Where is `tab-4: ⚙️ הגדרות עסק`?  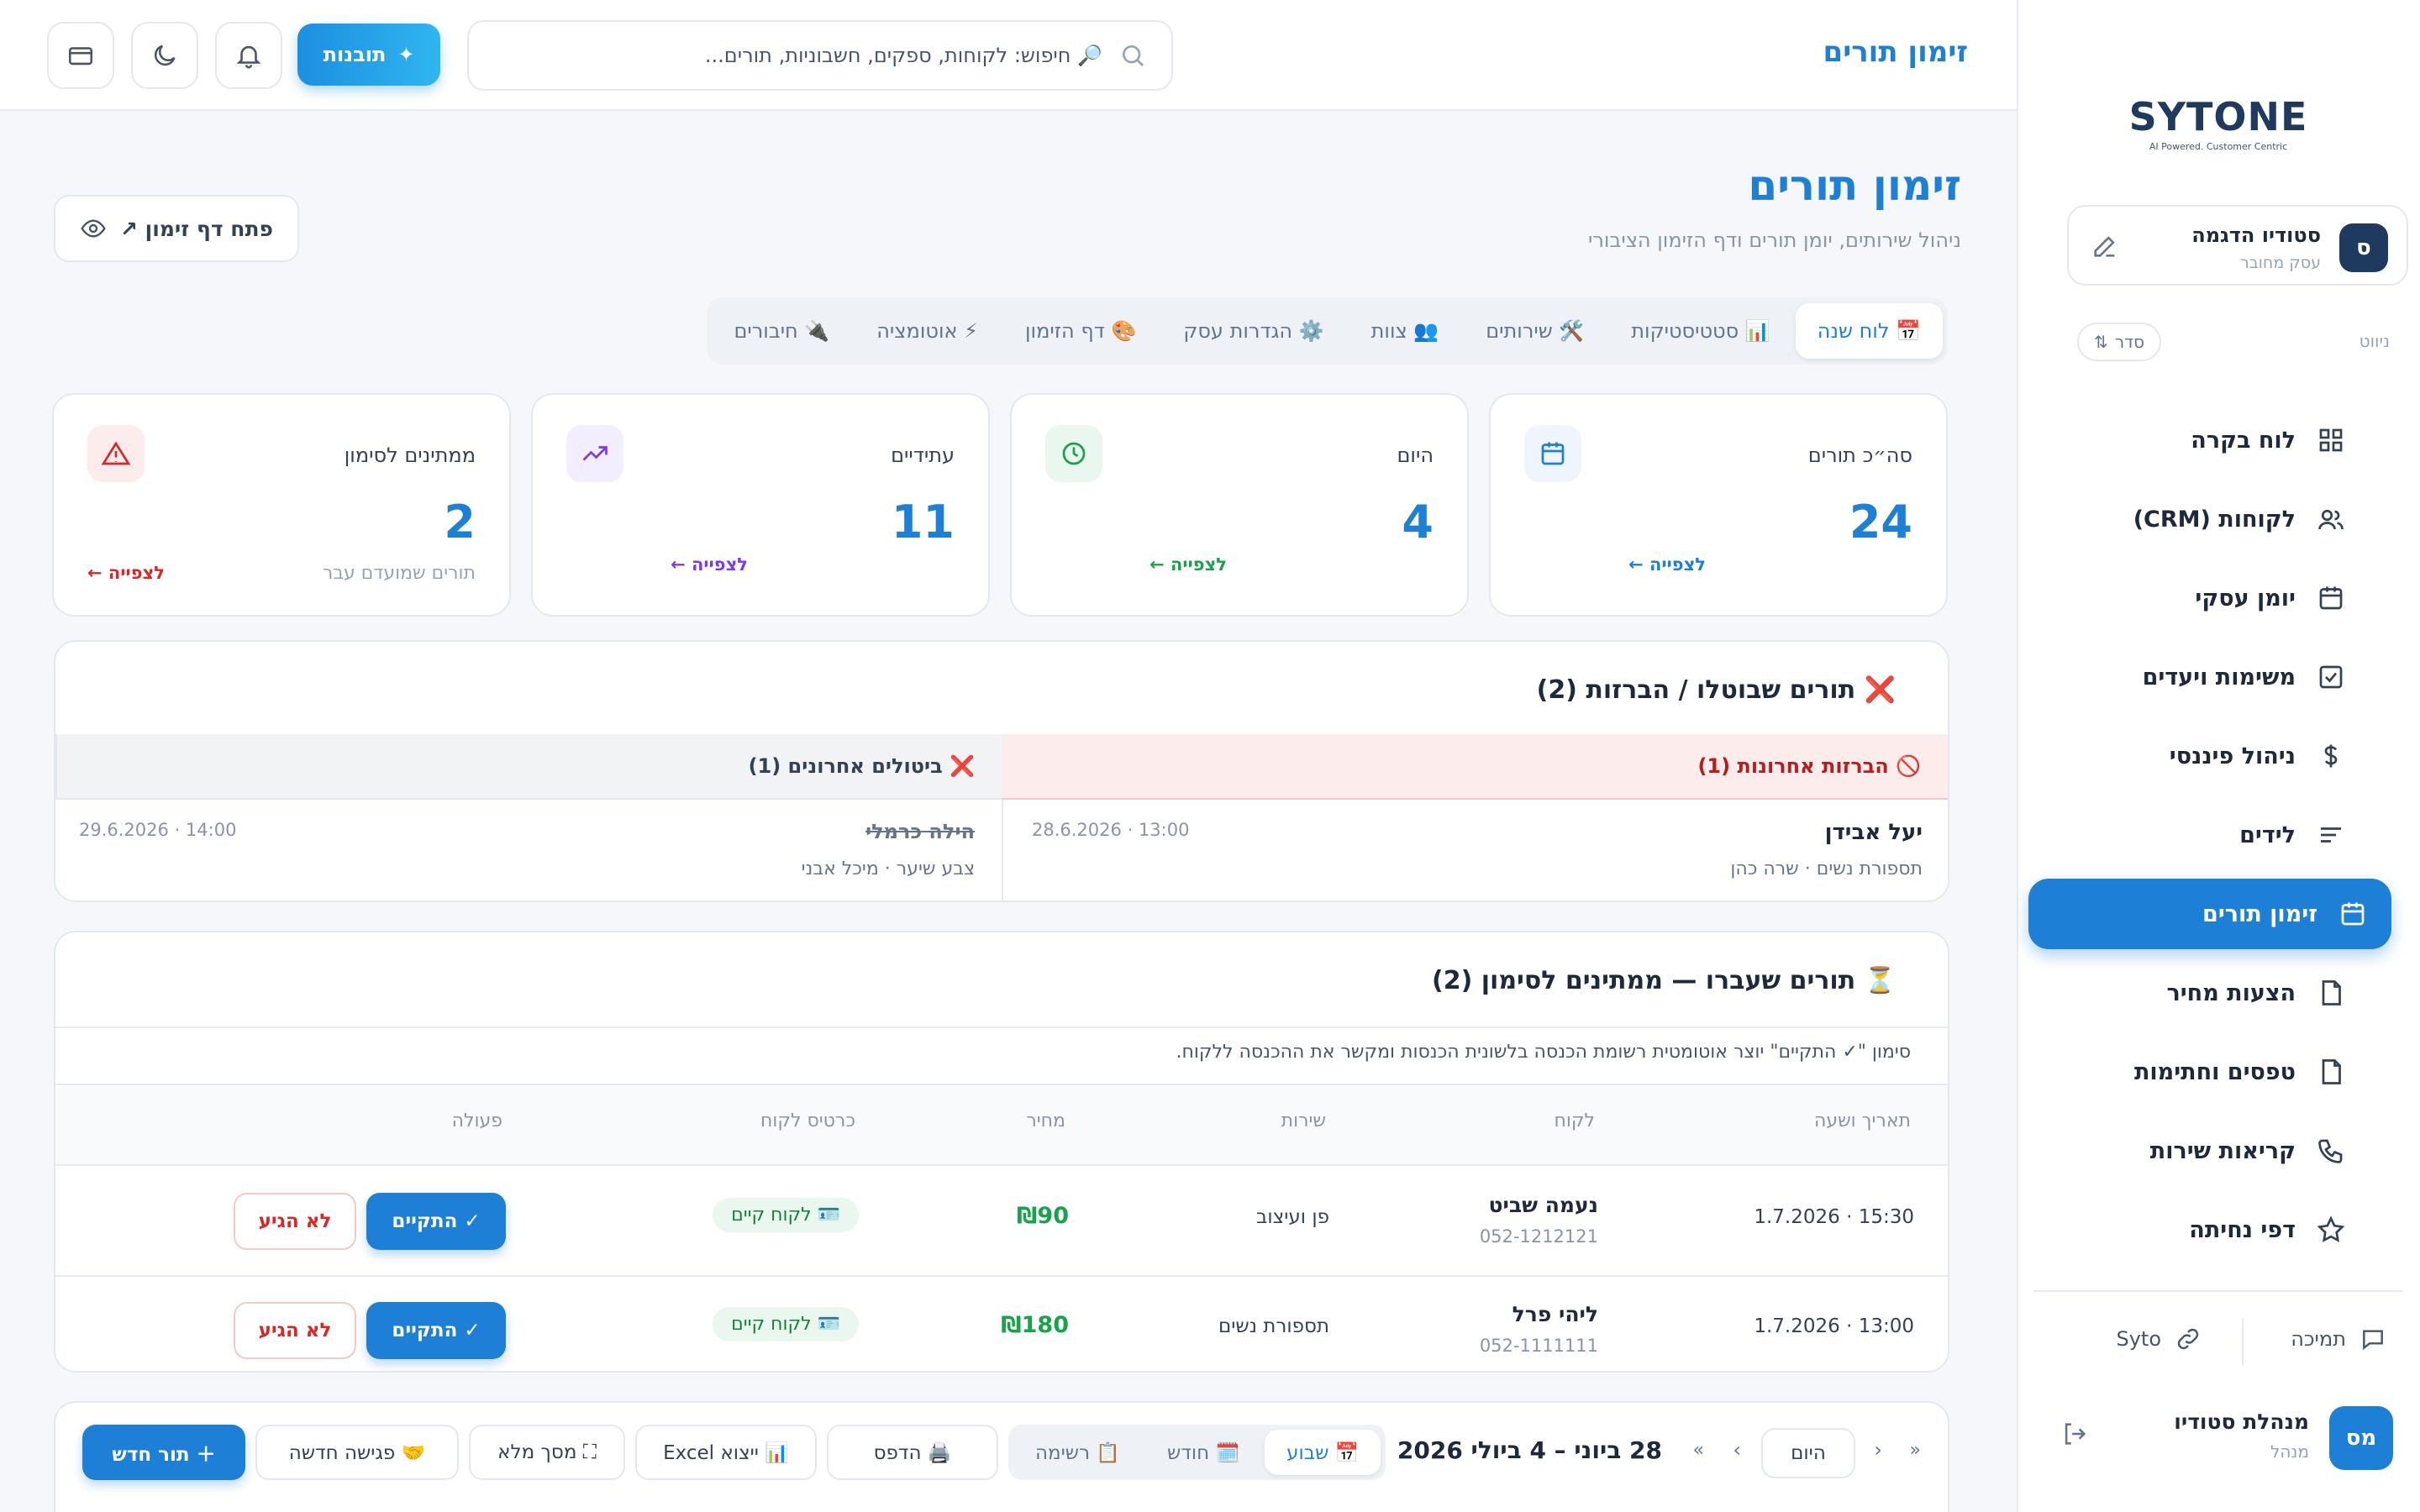 tab-4: ⚙️ הגדרות עסק is located at coordinates (1254, 331).